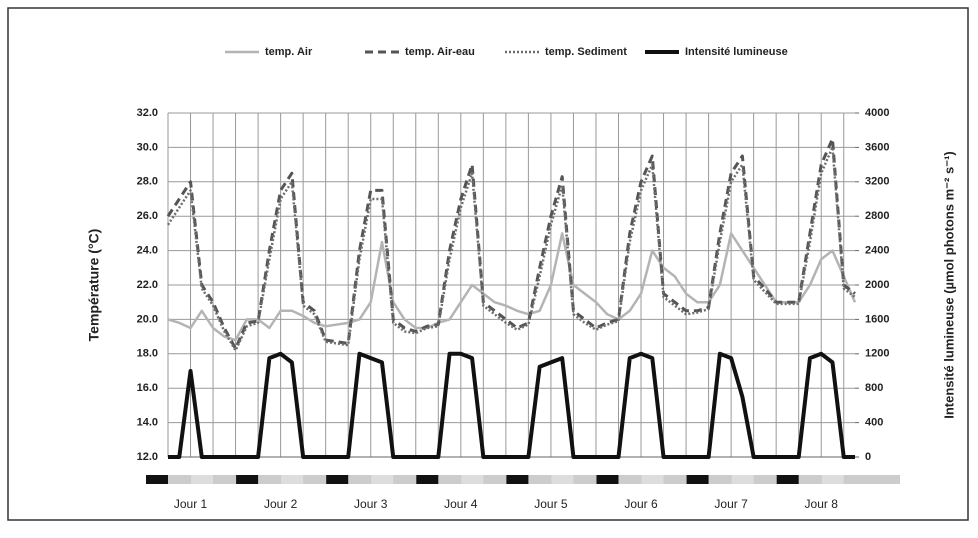 This screenshot has width=978, height=538. I want to click on y2-tick-label: 0, so click(868, 457).